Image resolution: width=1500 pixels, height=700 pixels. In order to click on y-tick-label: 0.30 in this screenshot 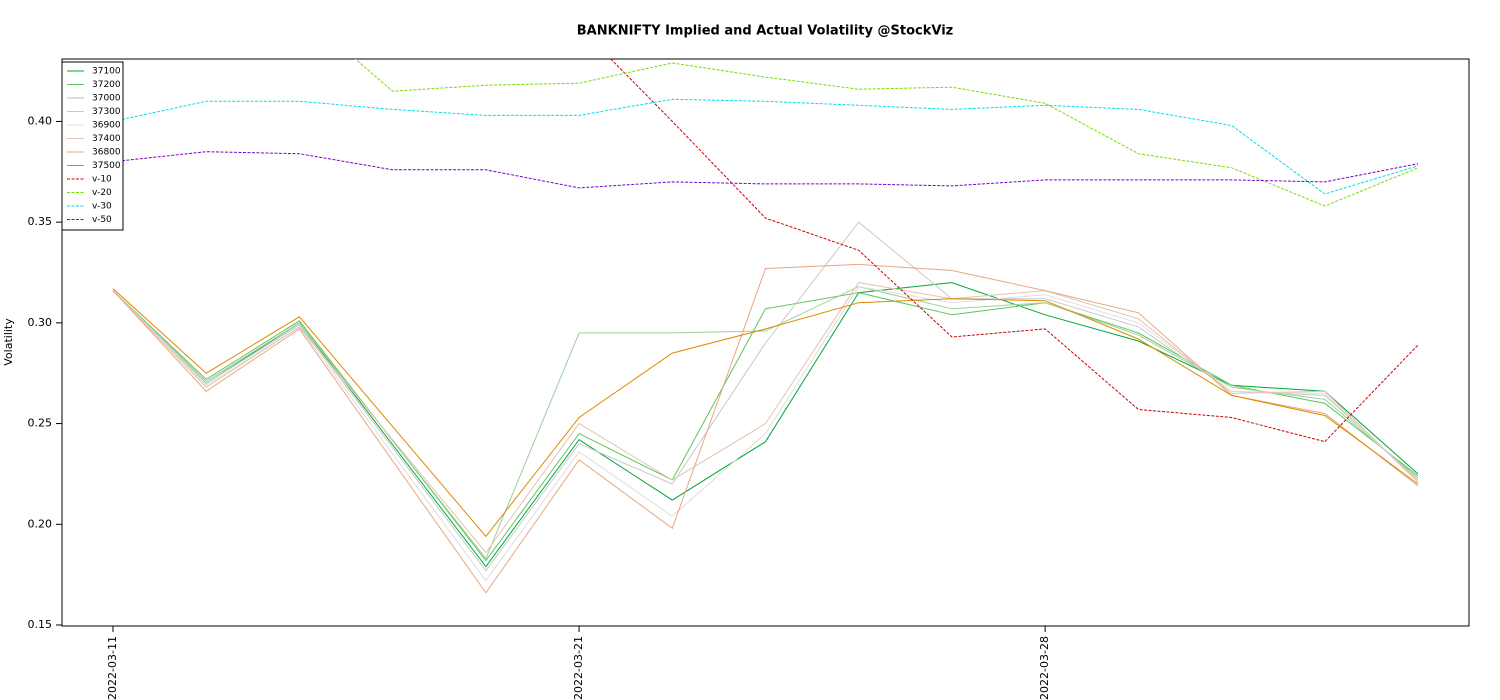, I will do `click(40, 322)`.